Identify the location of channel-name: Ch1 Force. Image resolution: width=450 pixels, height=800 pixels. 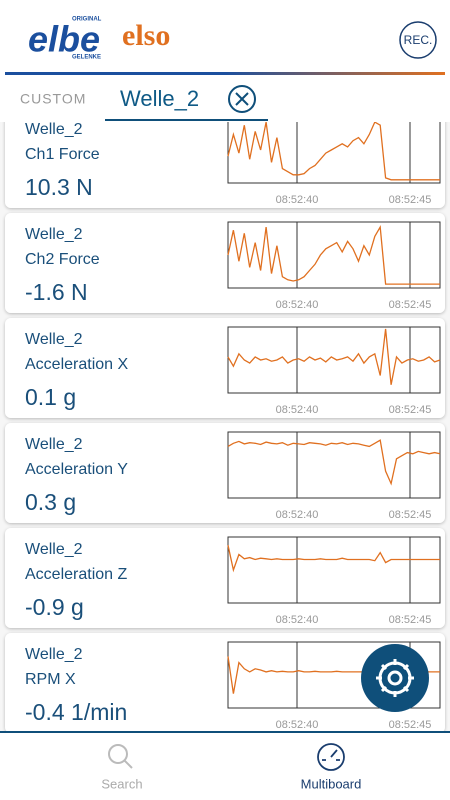
(62, 154).